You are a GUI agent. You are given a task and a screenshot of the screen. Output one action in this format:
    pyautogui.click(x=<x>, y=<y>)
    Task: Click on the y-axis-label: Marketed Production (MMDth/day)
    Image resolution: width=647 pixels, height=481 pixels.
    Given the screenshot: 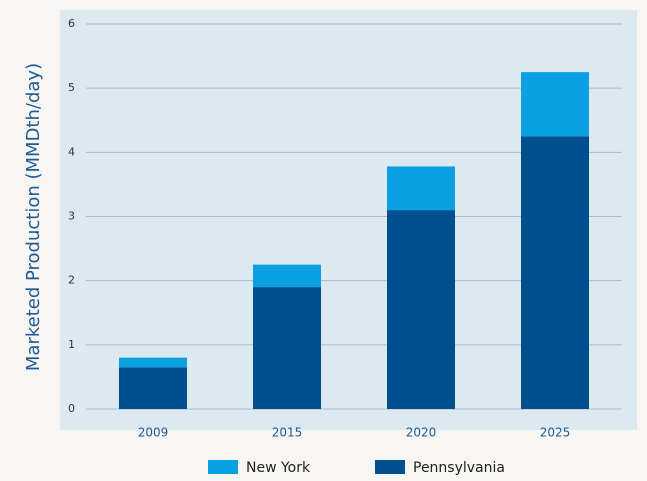 What is the action you would take?
    pyautogui.click(x=33, y=217)
    